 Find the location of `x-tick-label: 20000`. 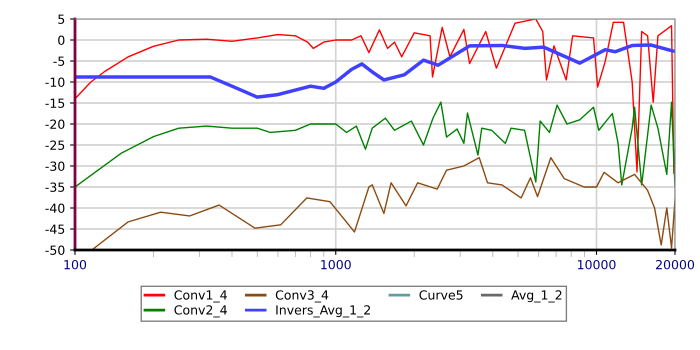

x-tick-label: 20000 is located at coordinates (675, 265).